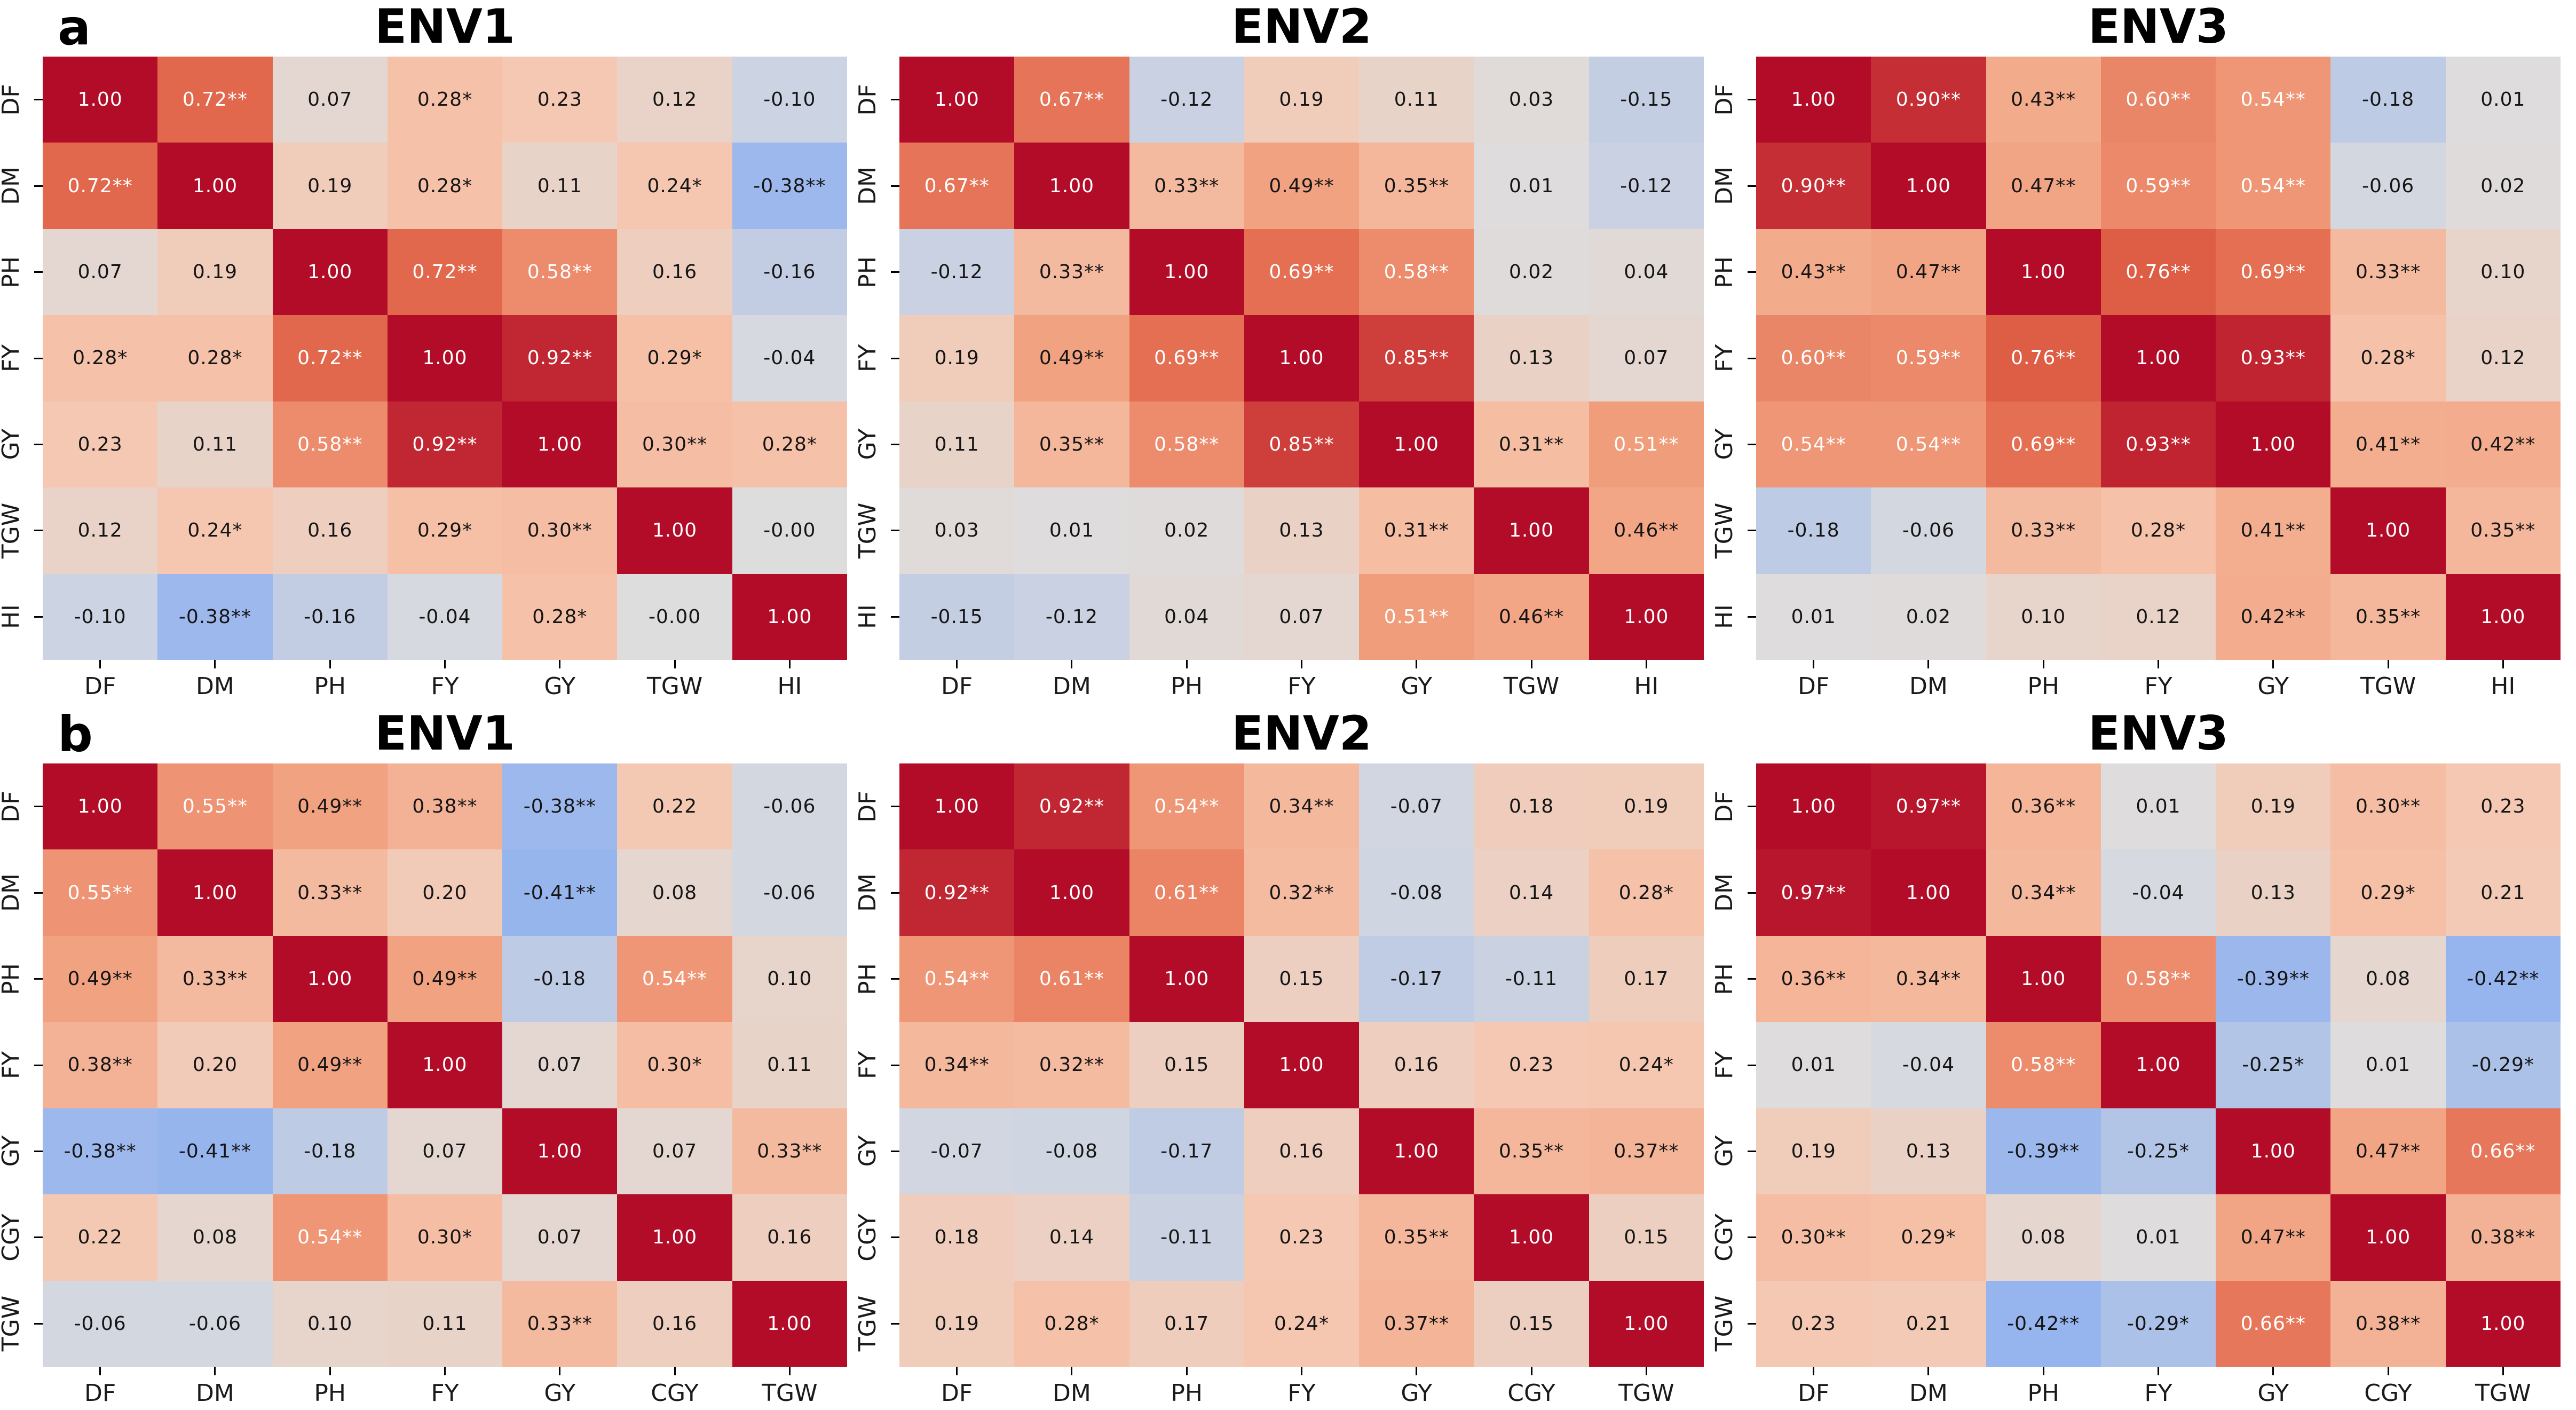 This screenshot has width=2576, height=1410. I want to click on heatmap-cell-DM-DM: 1.00, so click(215, 892).